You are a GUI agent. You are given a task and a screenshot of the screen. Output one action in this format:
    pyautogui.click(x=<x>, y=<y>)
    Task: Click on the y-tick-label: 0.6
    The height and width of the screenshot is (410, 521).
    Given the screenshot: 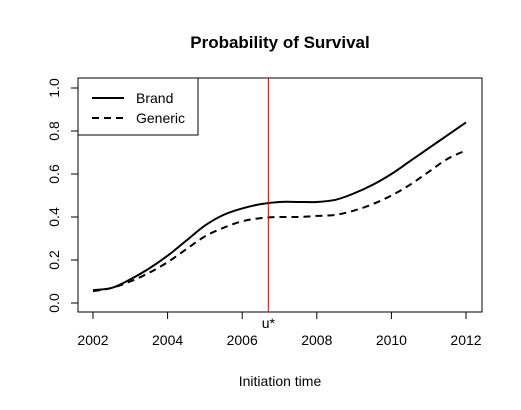 What is the action you would take?
    pyautogui.click(x=54, y=174)
    